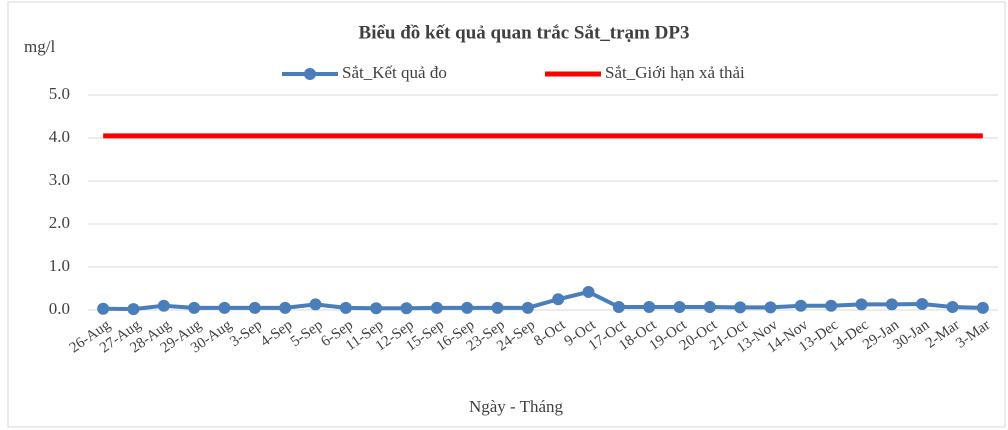 The height and width of the screenshot is (430, 1008). I want to click on y-axis-label: mg/l, so click(39, 46).